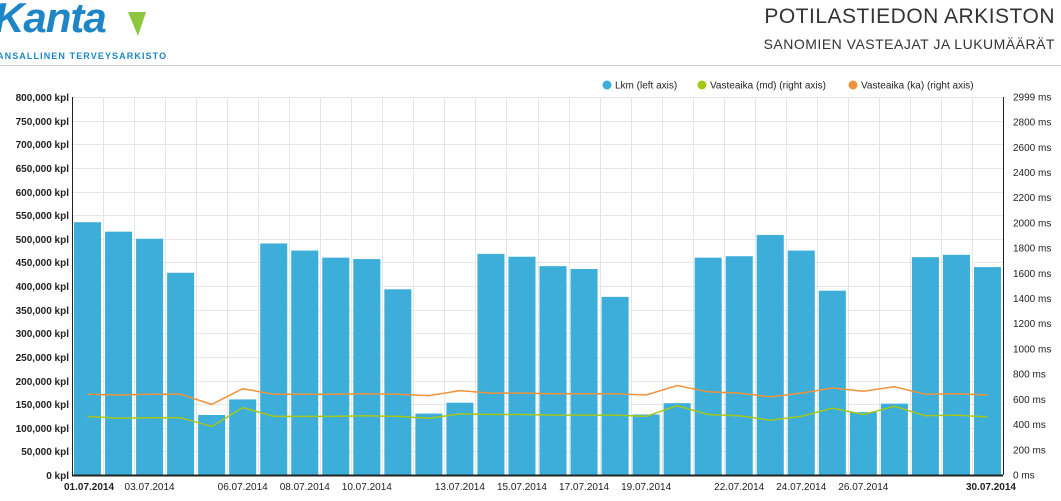 The height and width of the screenshot is (501, 1061). I want to click on x-tick-label: 26.07.2014, so click(863, 487).